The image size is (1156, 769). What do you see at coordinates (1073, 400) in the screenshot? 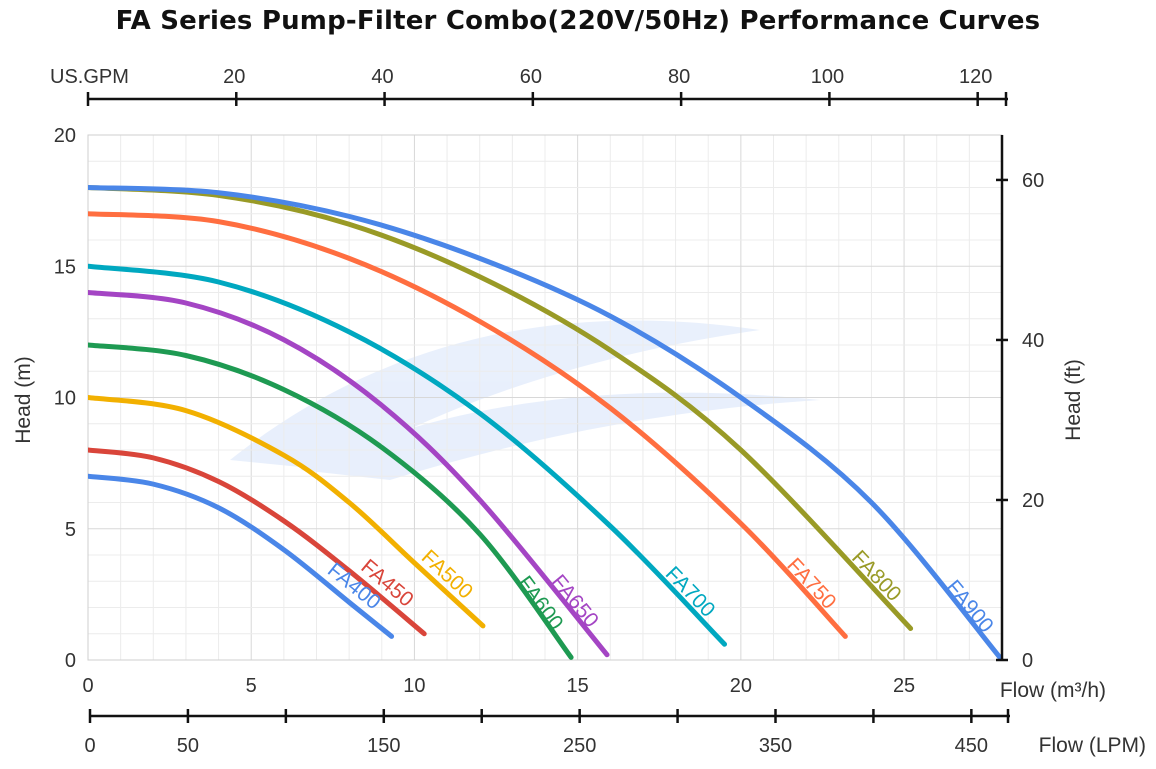
I see `y2-axis-title: Head (ft)` at bounding box center [1073, 400].